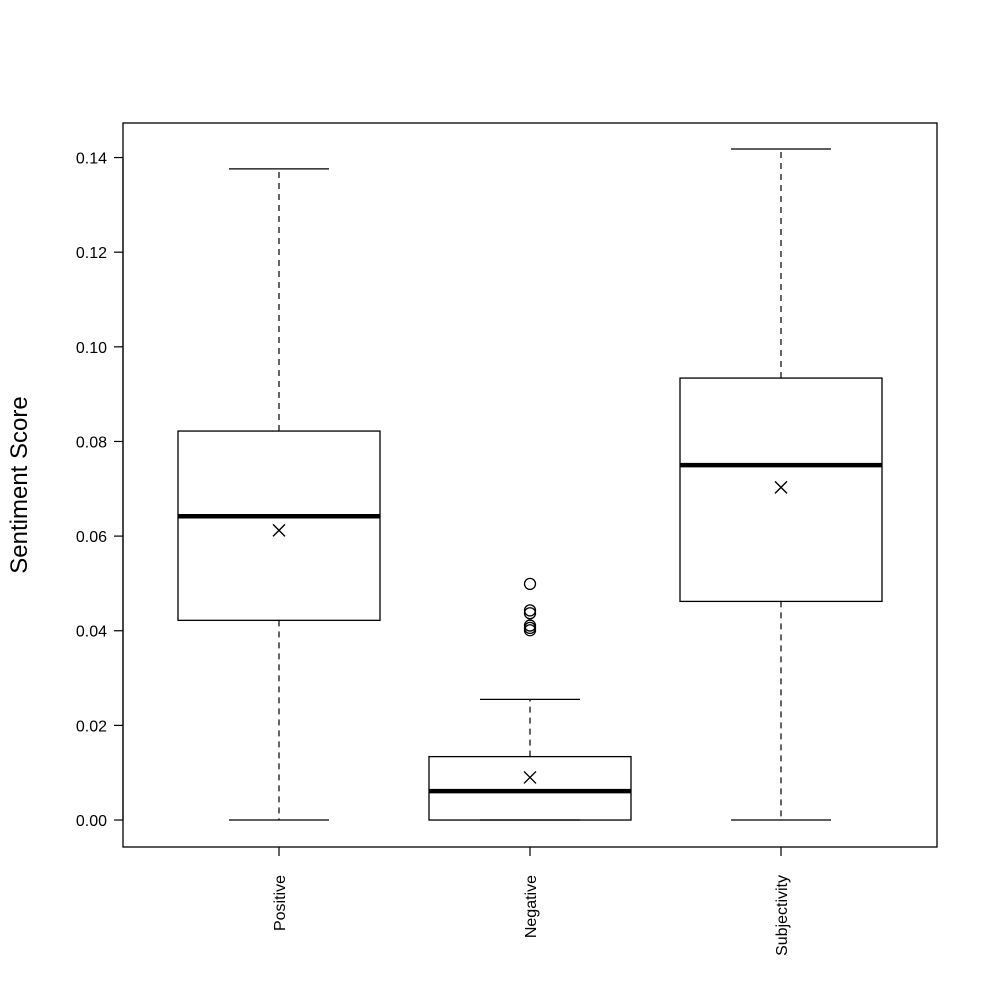  What do you see at coordinates (100, 490) in the screenshot?
I see `y-axis: 0.00 0.02 0.04 0.06 0.08 0.10 0.12 0.14` at bounding box center [100, 490].